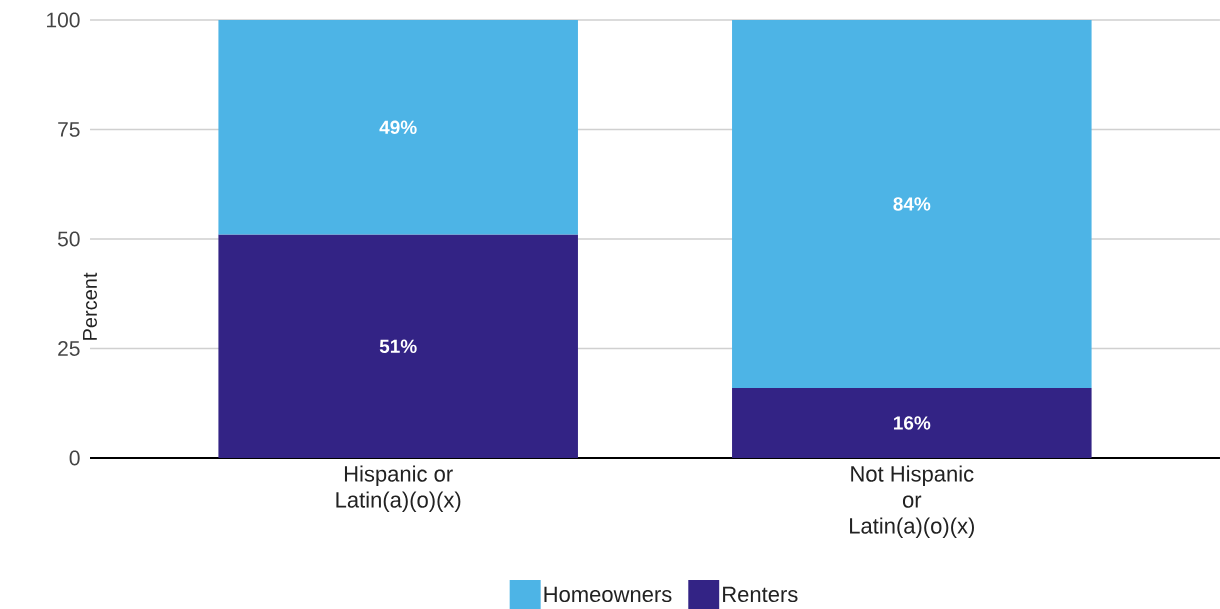  Describe the element at coordinates (760, 594) in the screenshot. I see `legend-label: Renters` at that location.